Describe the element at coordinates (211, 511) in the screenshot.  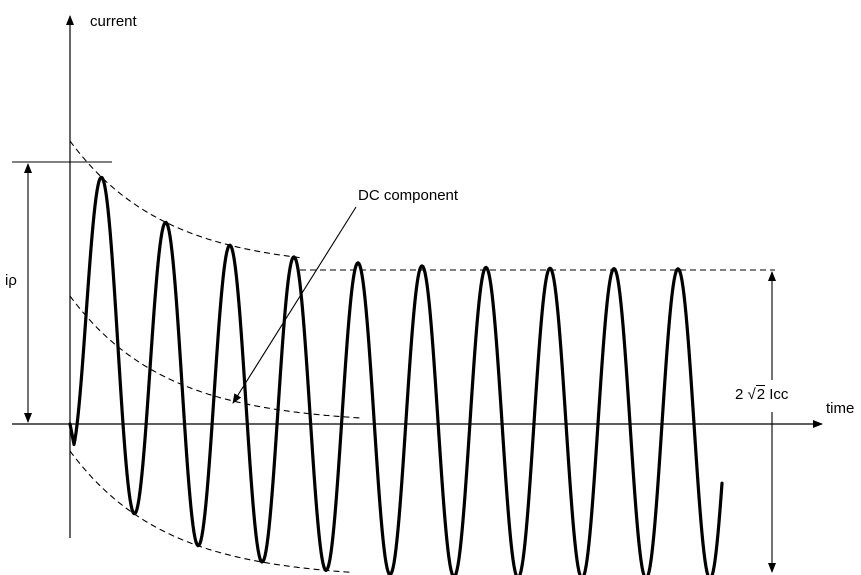
I see `lower-envelope-dashed` at that location.